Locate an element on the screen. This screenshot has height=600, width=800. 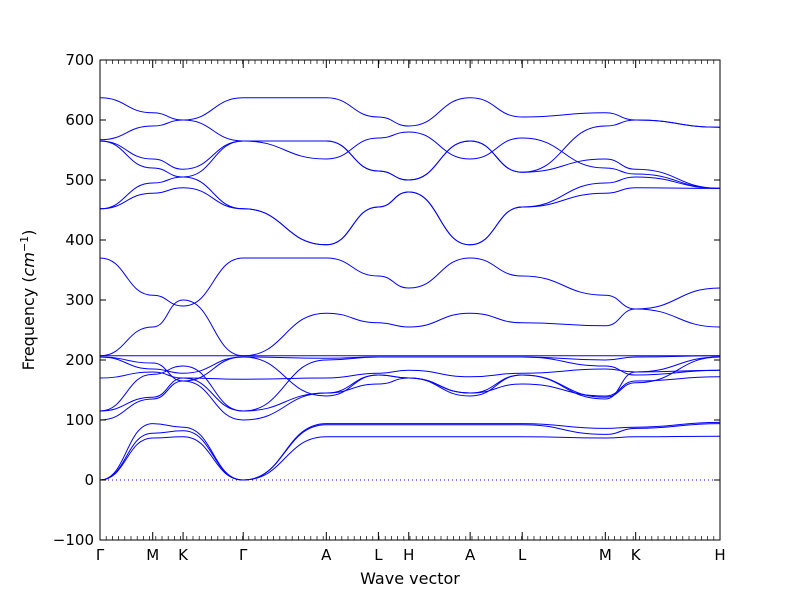
y-tick-label: 700 is located at coordinates (79, 60).